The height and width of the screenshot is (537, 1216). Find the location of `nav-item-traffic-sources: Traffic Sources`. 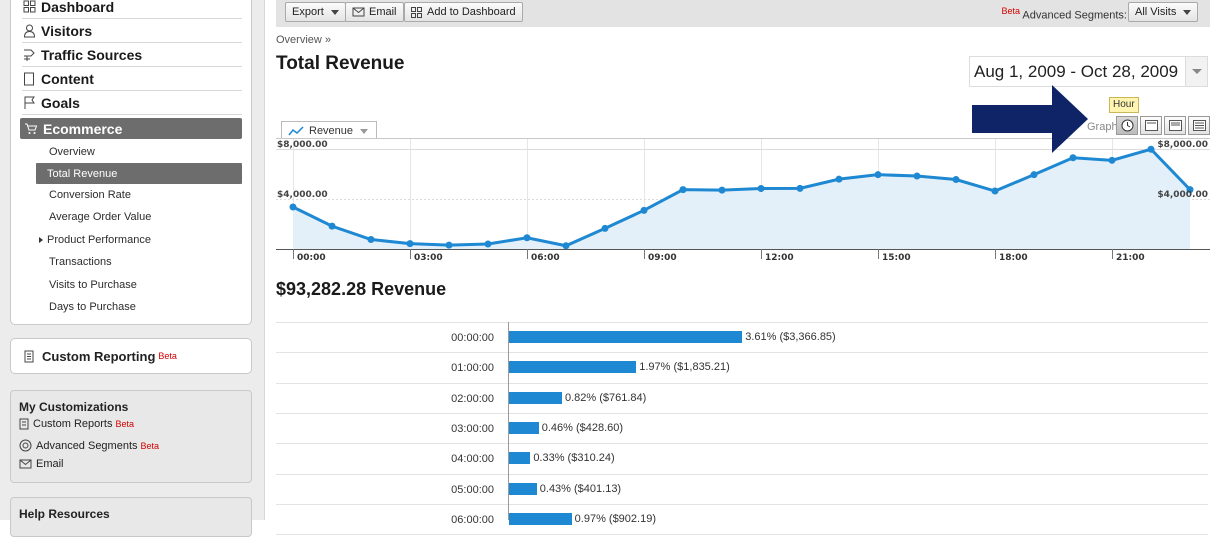

nav-item-traffic-sources: Traffic Sources is located at coordinates (132, 55).